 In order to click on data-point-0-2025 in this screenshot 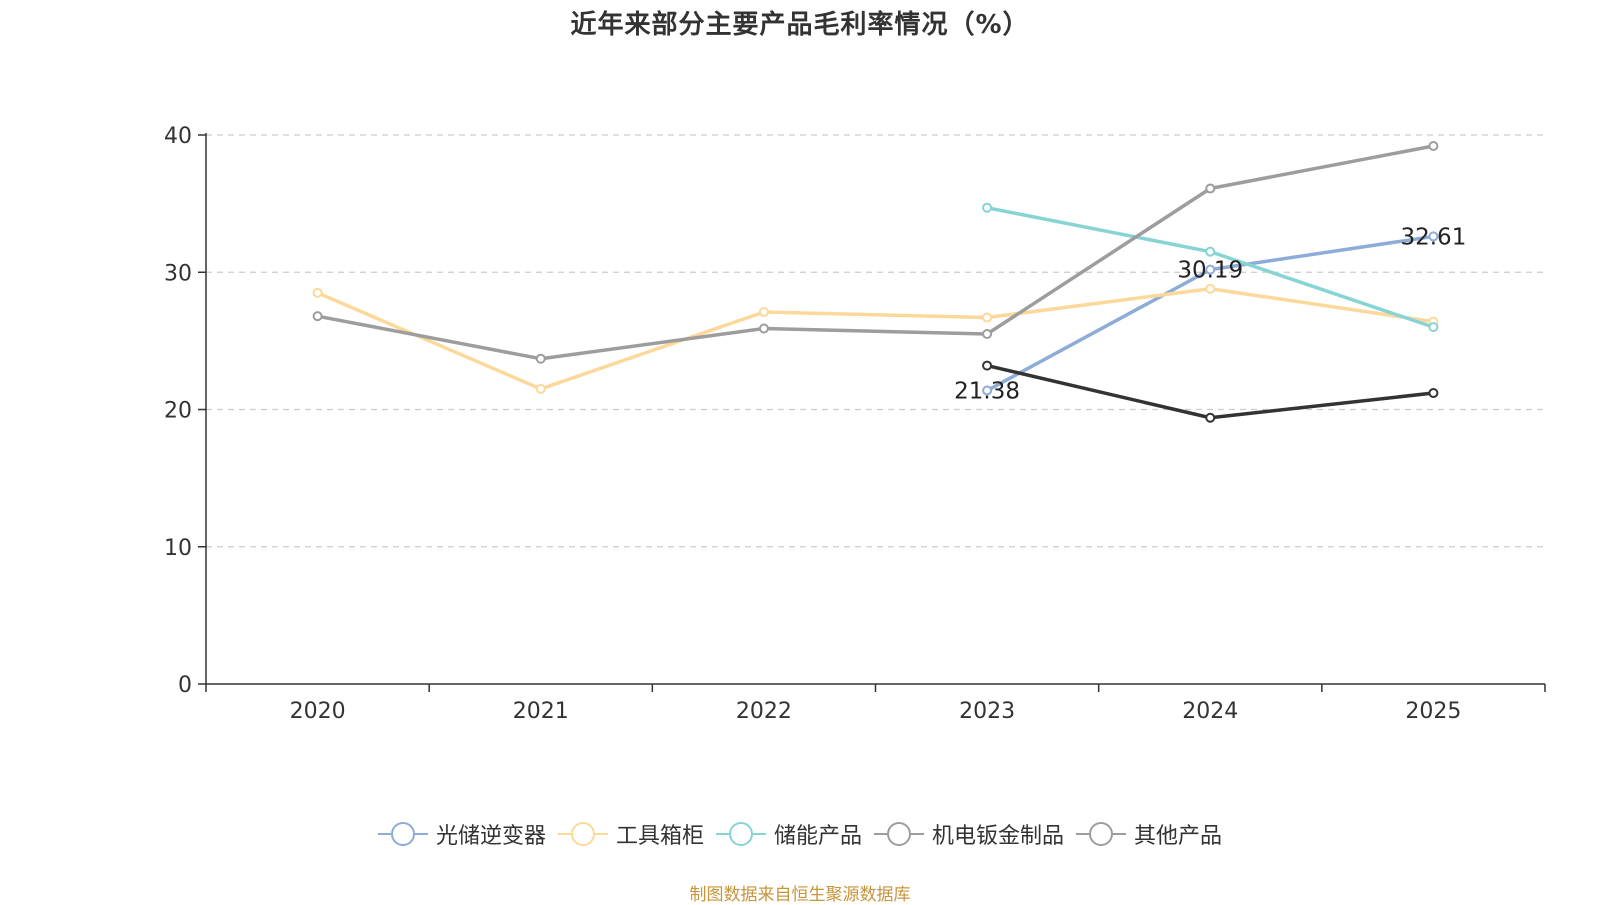, I will do `click(1433, 236)`.